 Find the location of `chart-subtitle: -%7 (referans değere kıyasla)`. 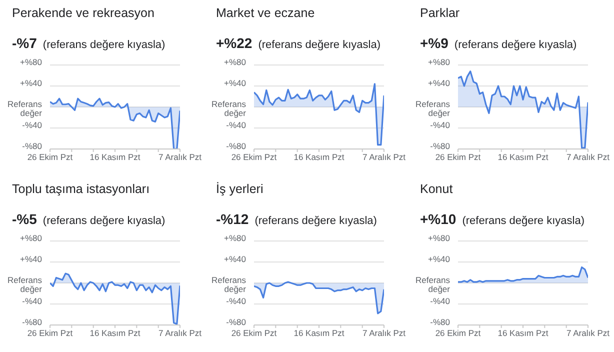

chart-subtitle: -%7 (referans değere kıyasla) is located at coordinates (89, 43).